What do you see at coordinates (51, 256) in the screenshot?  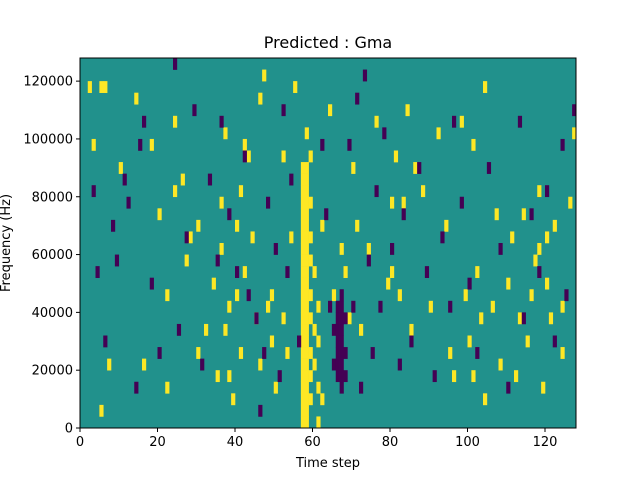 I see `y-axis: 0 20000 40000 60000 80000 100000 120000` at bounding box center [51, 256].